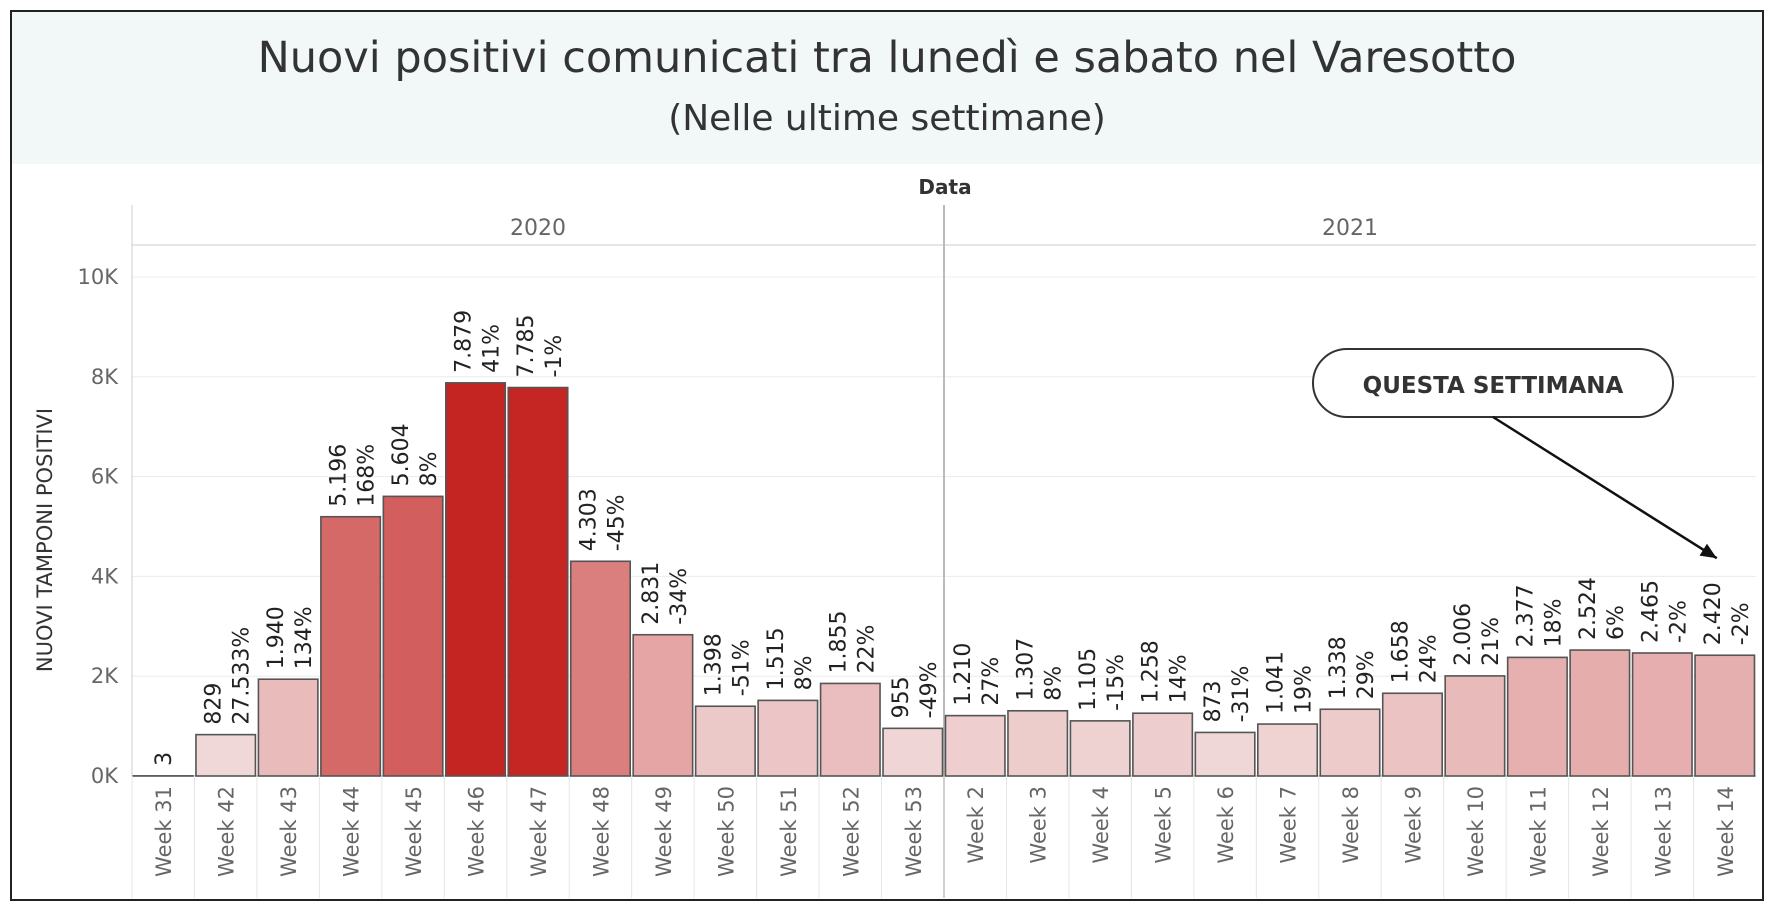  Describe the element at coordinates (464, 341) in the screenshot. I see `value-label: 7.879` at that location.